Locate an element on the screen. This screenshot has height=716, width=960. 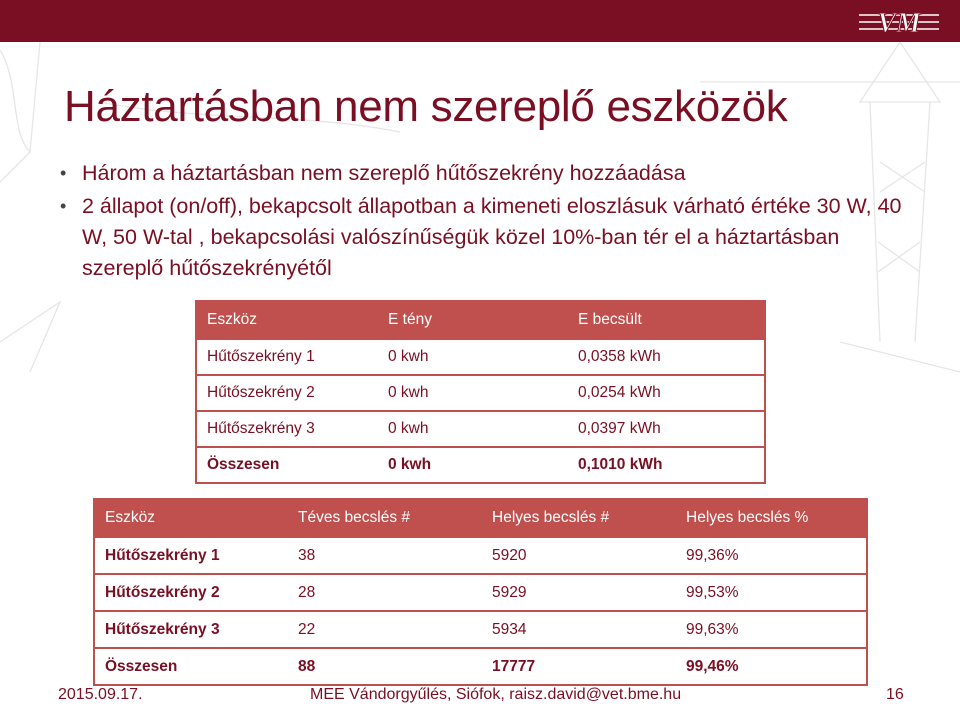
table-row: Hűtőszekrény 2 0 kwh 0,0254 kWh is located at coordinates (480, 392).